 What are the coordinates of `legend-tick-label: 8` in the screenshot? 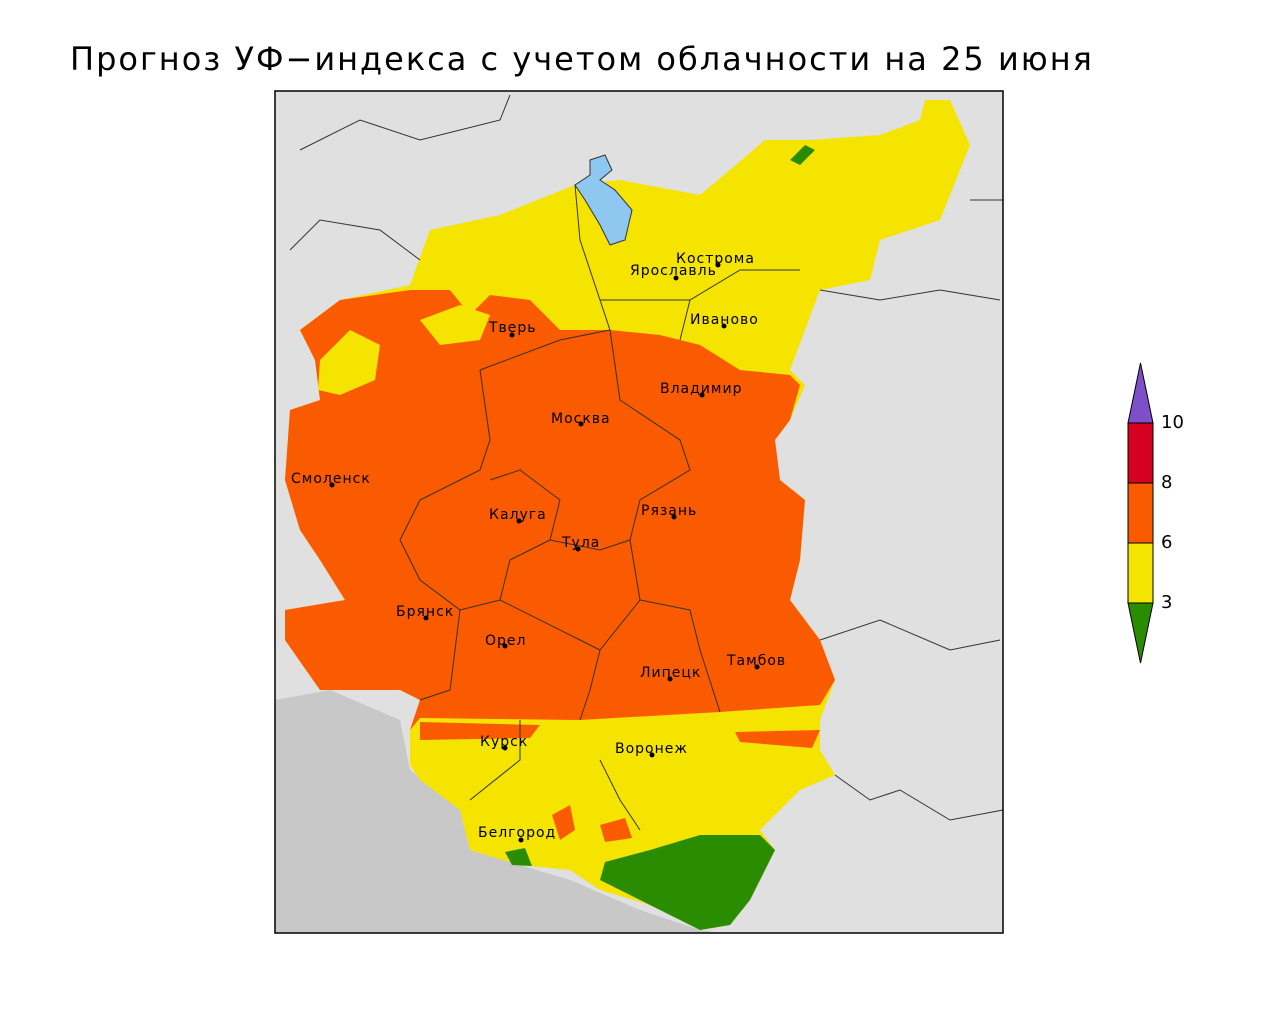 It's located at (1166, 482).